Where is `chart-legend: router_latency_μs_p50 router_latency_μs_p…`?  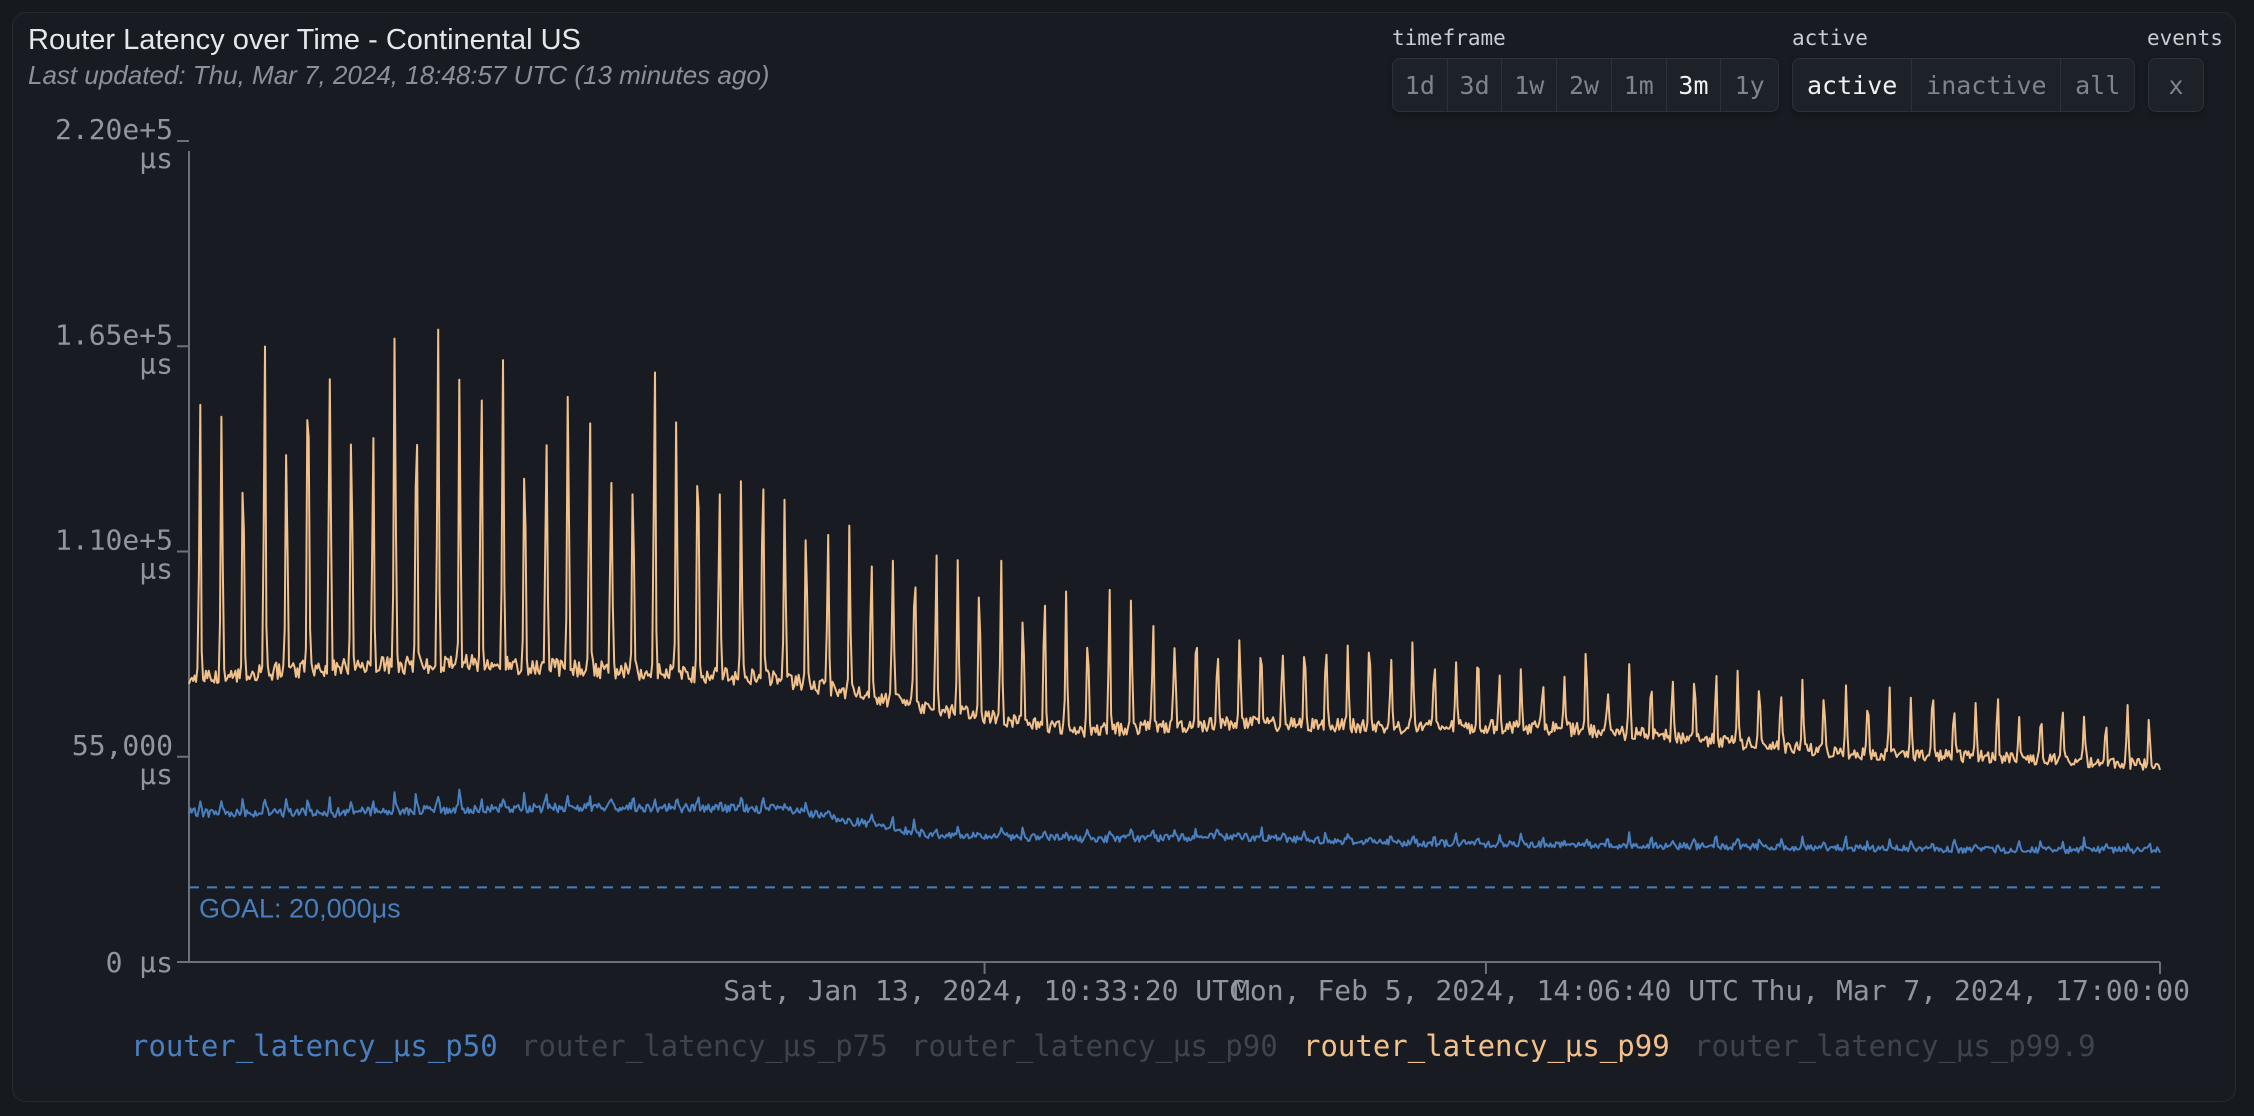 chart-legend: router_latency_μs_p50 router_latency_μs_p… is located at coordinates (1127, 1051).